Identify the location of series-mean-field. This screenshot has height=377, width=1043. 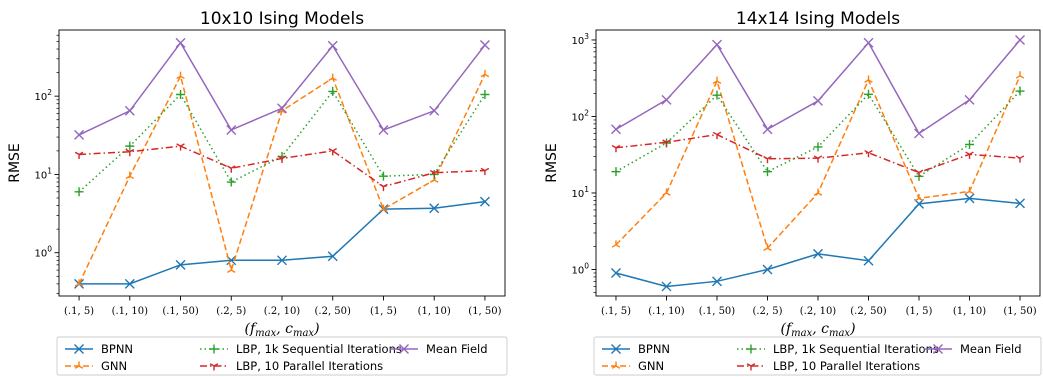
(818, 86).